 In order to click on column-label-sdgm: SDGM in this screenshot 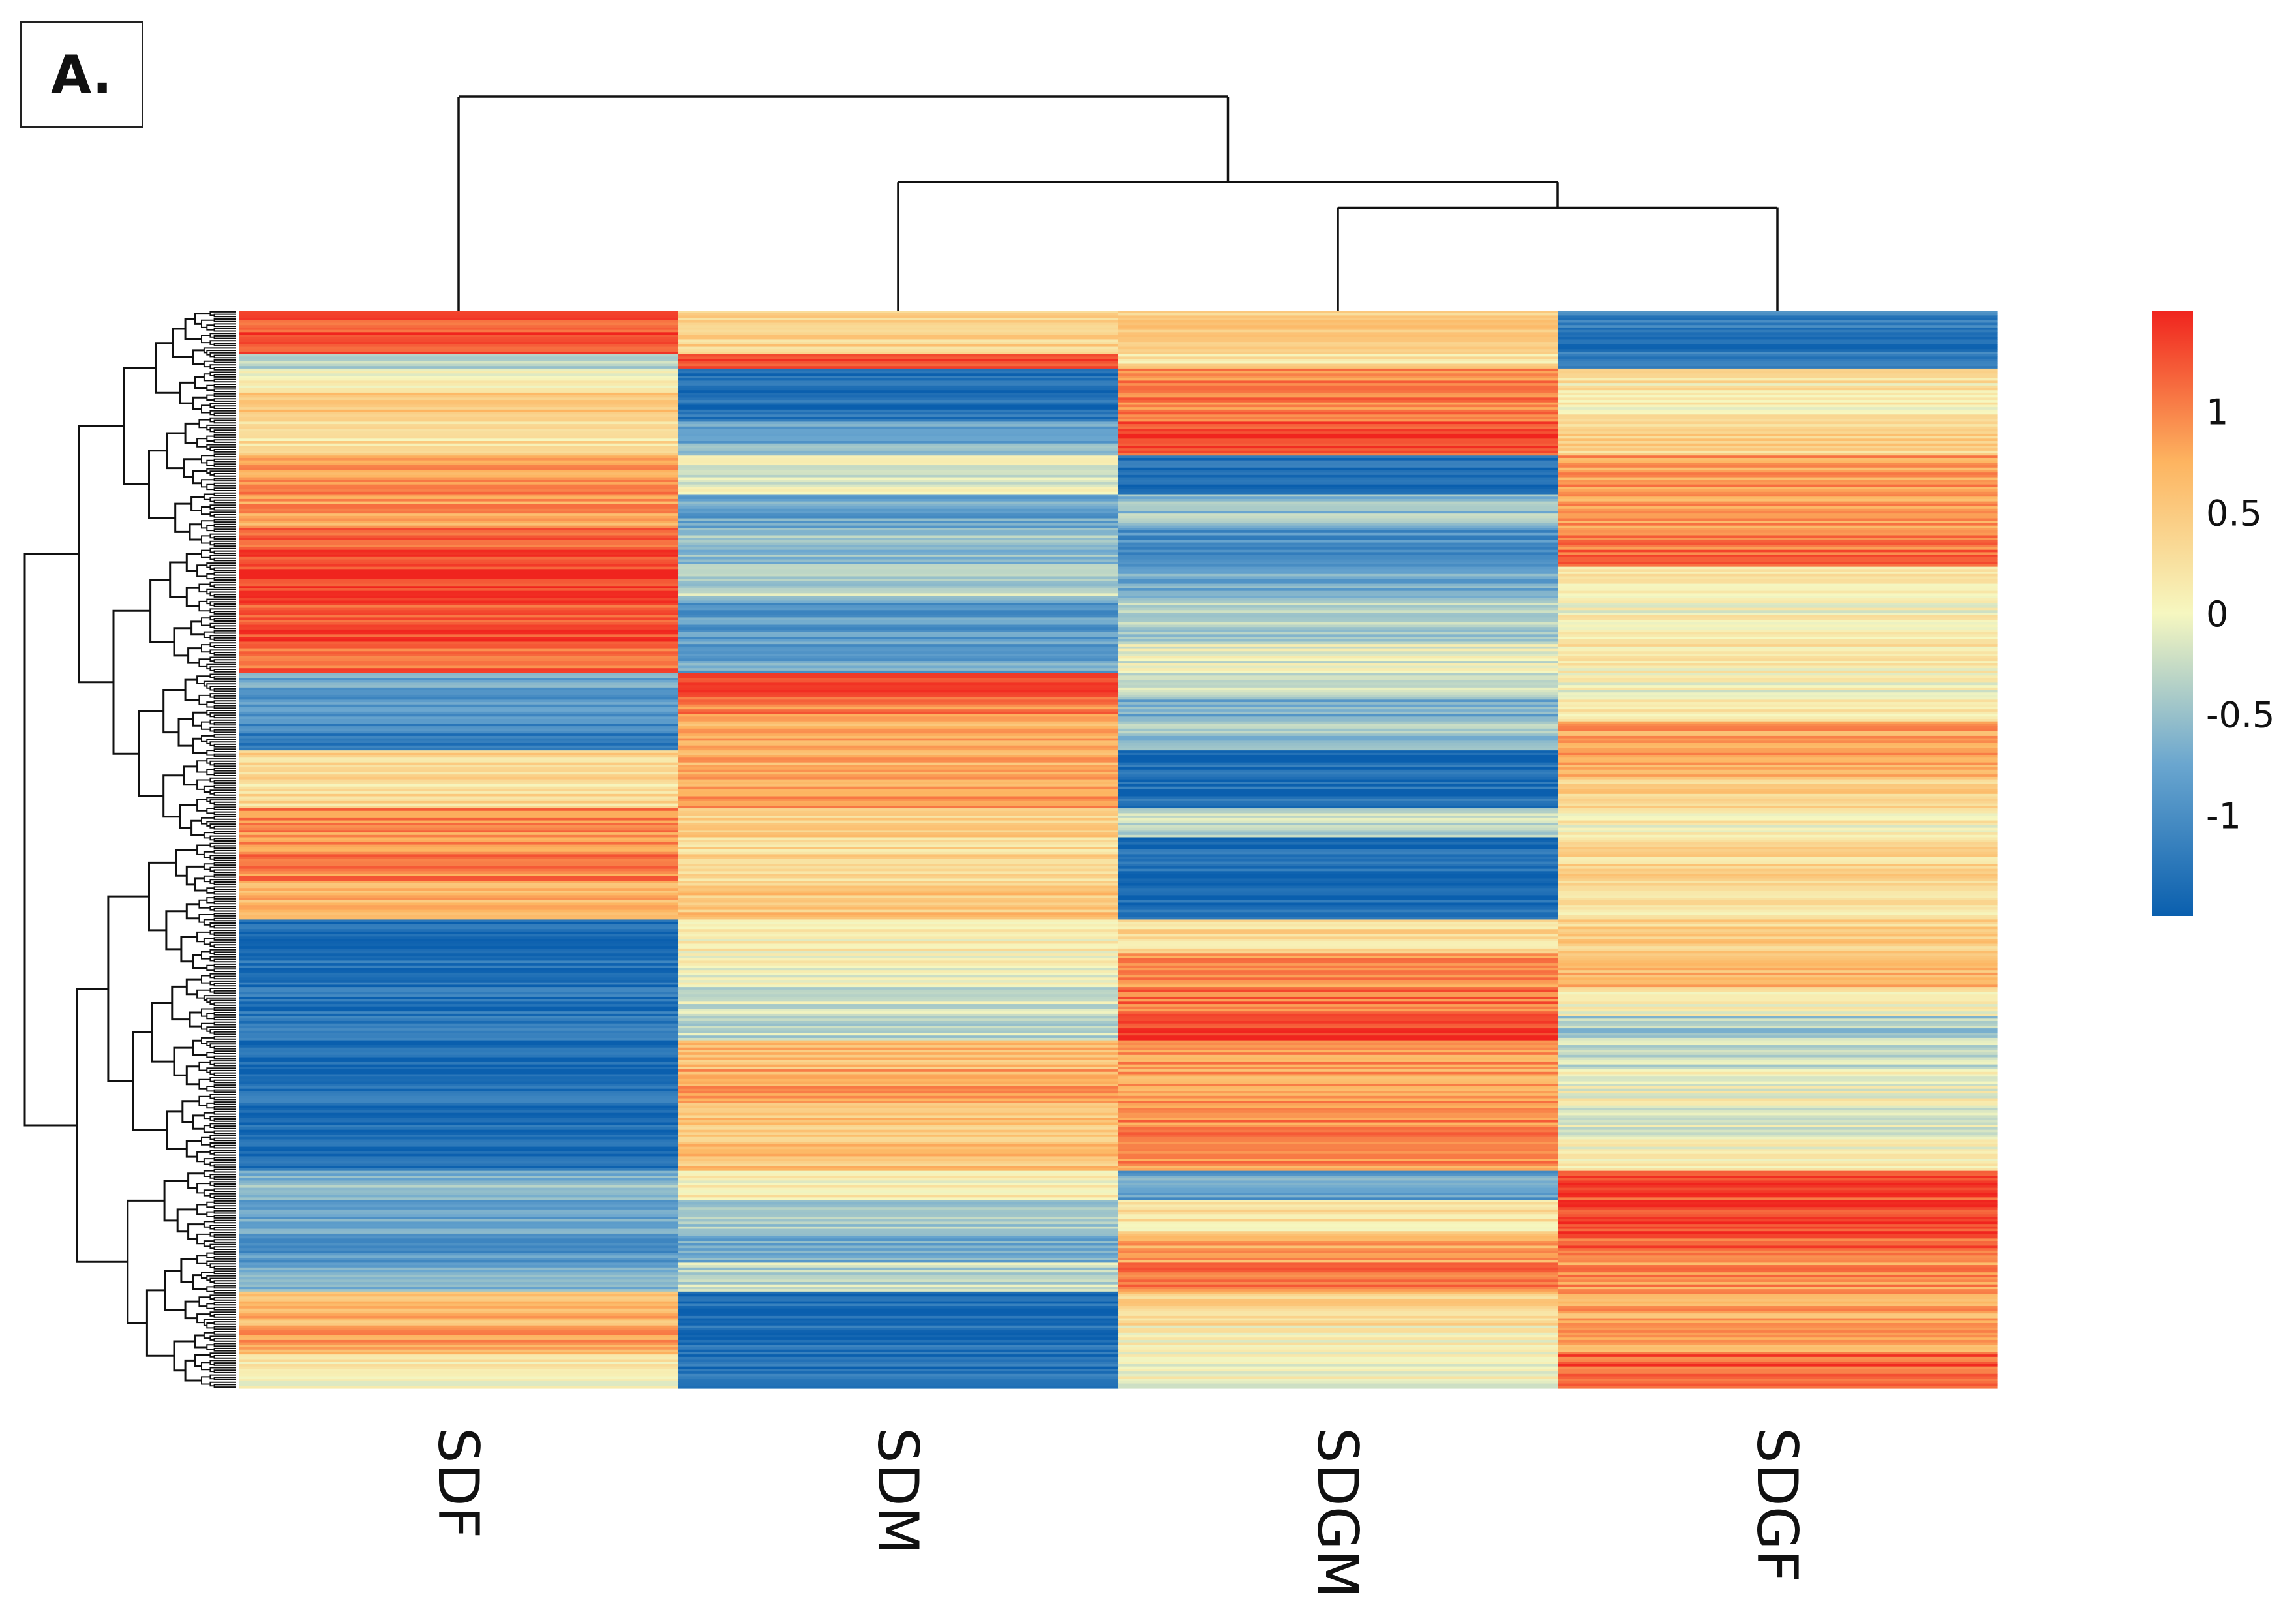, I will do `click(1337, 1512)`.